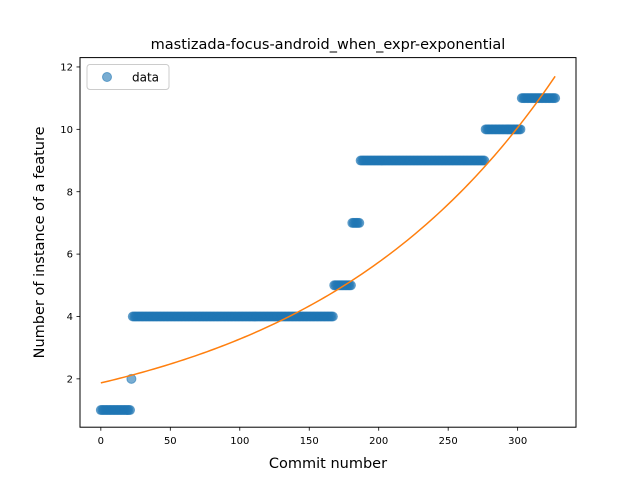  What do you see at coordinates (70, 192) in the screenshot?
I see `y-tick-label: 8` at bounding box center [70, 192].